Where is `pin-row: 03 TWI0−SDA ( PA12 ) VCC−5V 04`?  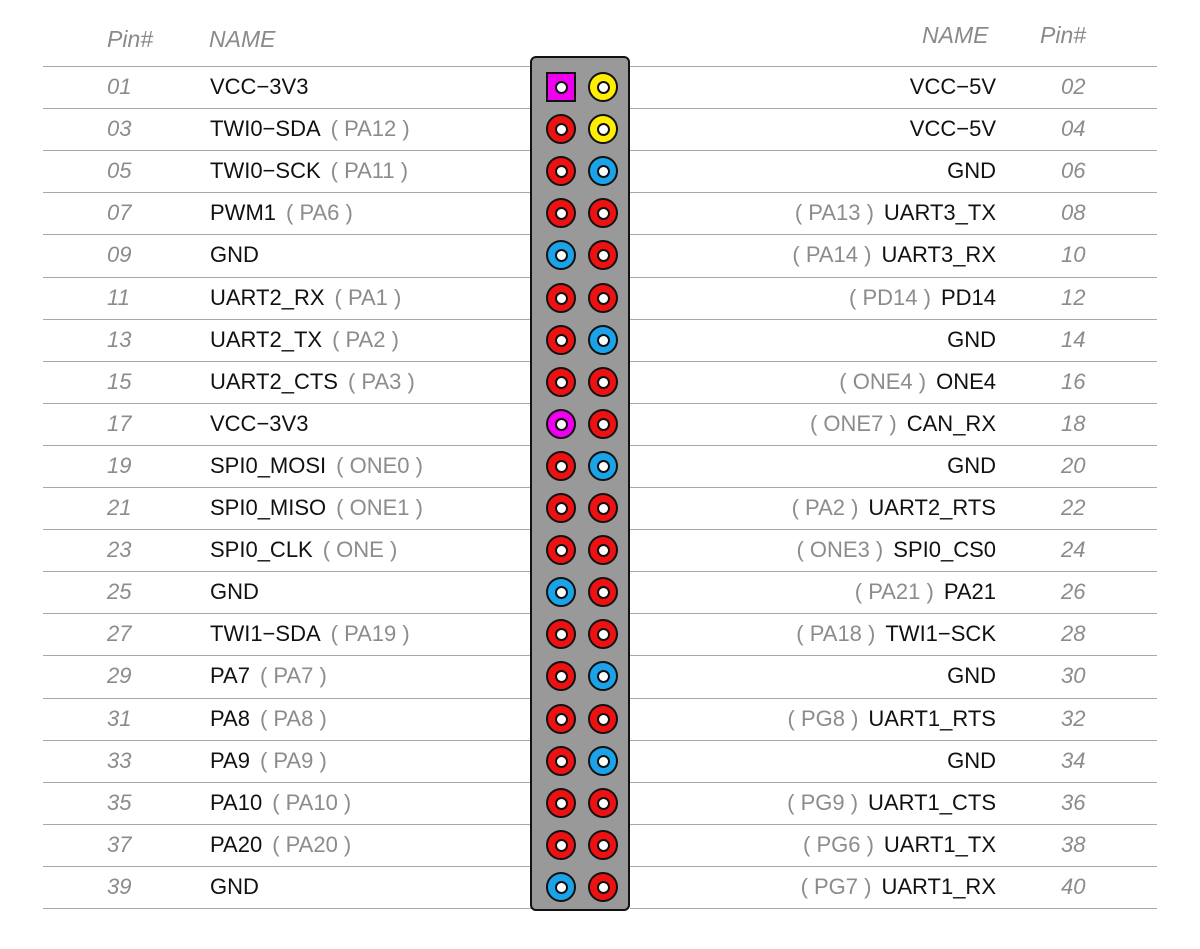 pin-row: 03 TWI0−SDA ( PA12 ) VCC−5V 04 is located at coordinates (600, 129).